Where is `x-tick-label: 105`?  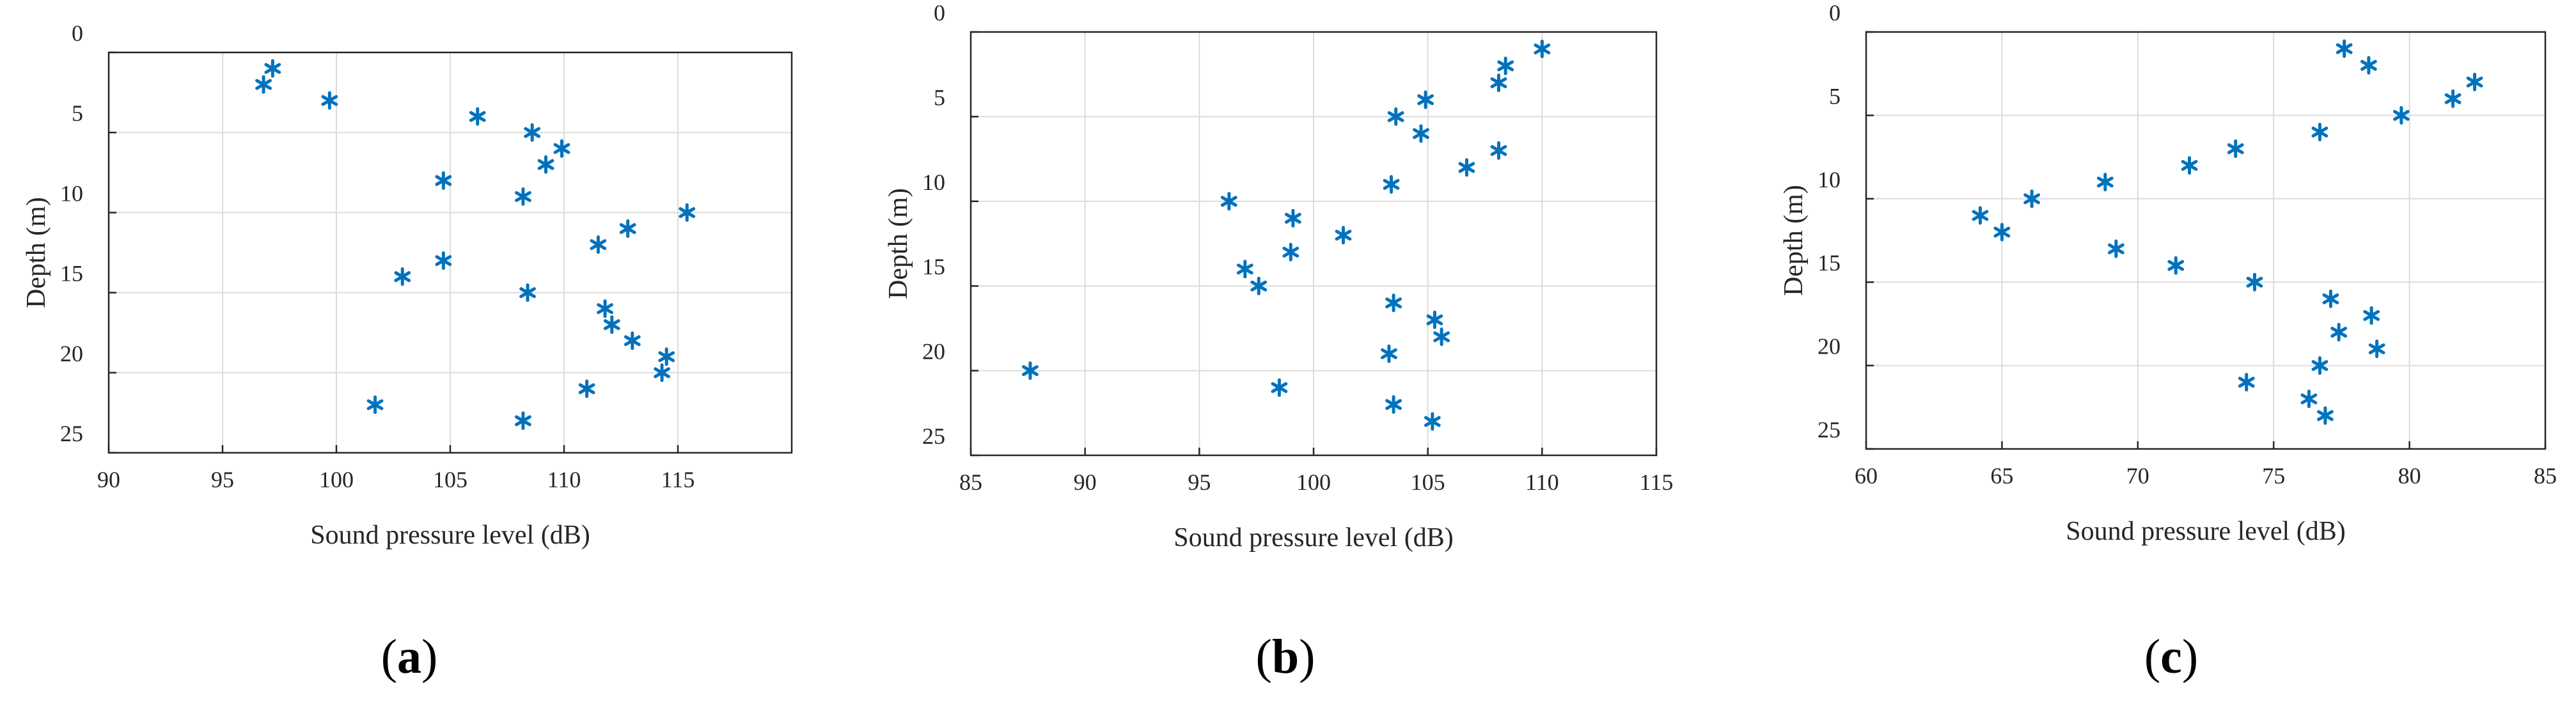
x-tick-label: 105 is located at coordinates (450, 479).